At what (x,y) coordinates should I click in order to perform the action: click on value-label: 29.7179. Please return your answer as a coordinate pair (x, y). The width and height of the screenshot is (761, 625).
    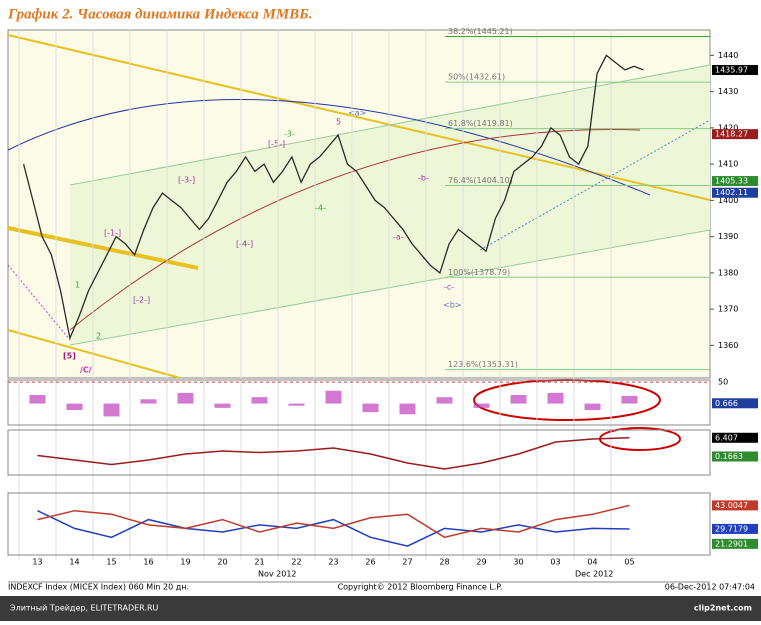
    Looking at the image, I should click on (731, 528).